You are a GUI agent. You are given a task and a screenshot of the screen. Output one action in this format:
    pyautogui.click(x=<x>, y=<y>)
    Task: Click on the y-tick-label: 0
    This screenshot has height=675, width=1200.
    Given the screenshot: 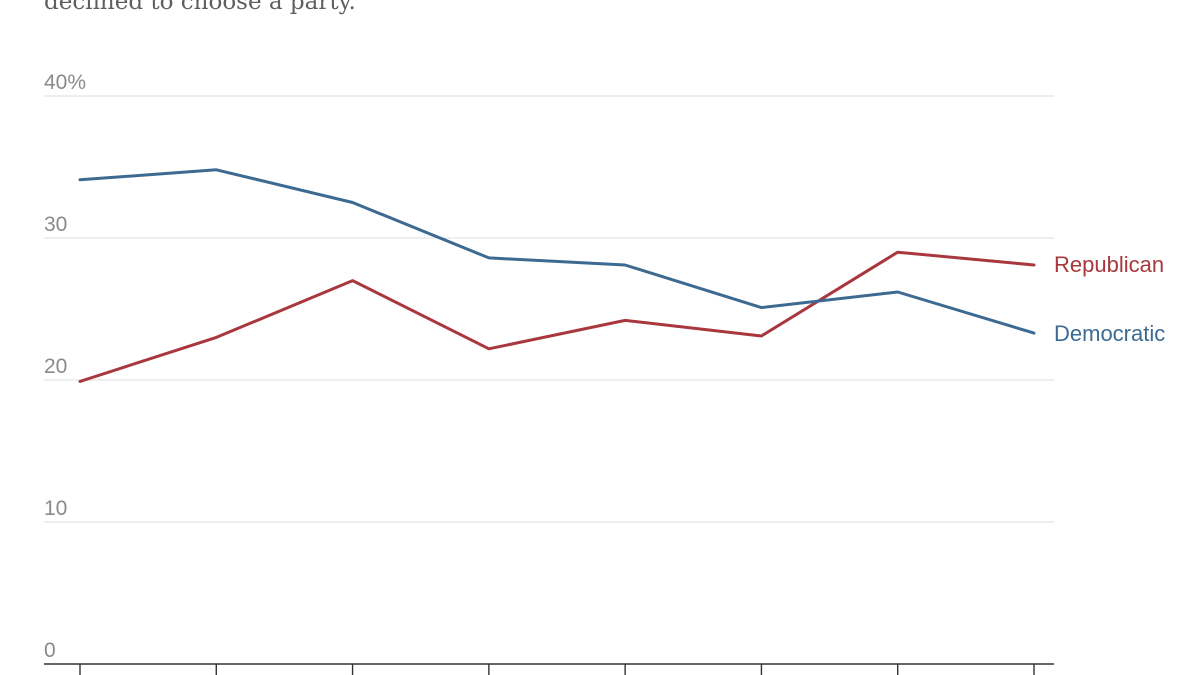 What is the action you would take?
    pyautogui.click(x=50, y=650)
    